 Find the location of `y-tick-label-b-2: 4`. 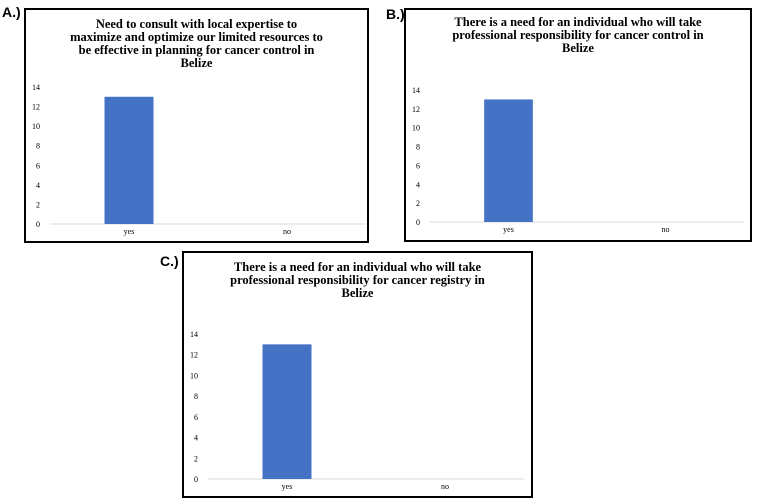

y-tick-label-b-2: 4 is located at coordinates (418, 184).